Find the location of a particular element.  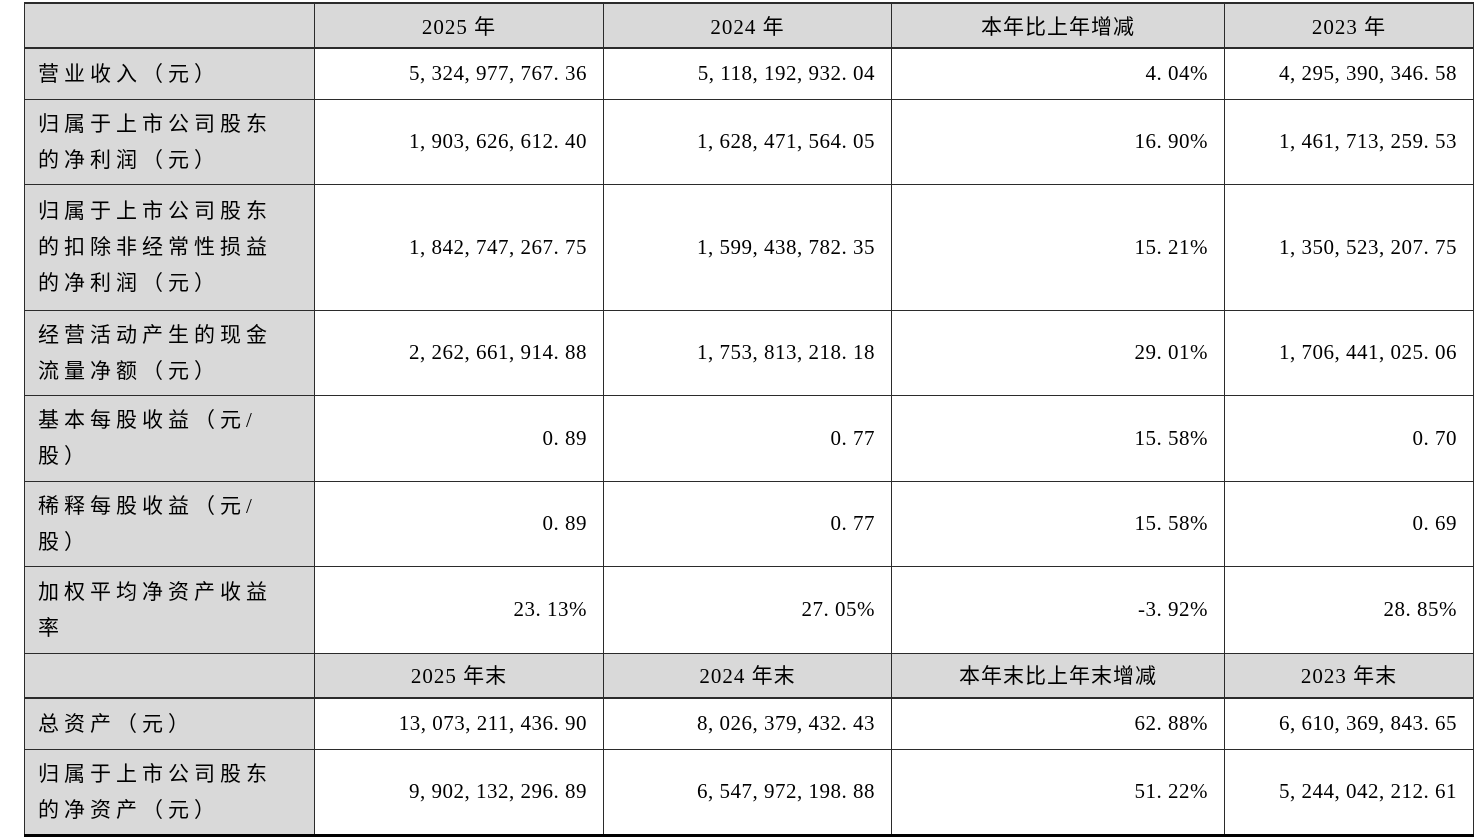

value-2023-cell: 5, 244, 042, 212. 61 is located at coordinates (1349, 792).